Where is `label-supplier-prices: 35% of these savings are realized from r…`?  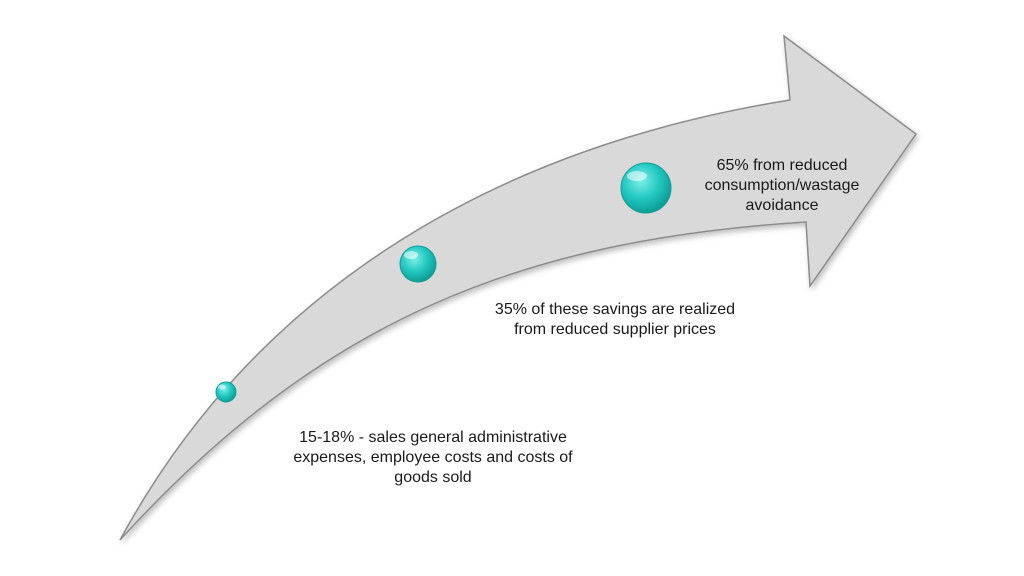 label-supplier-prices: 35% of these savings are realized from r… is located at coordinates (615, 320).